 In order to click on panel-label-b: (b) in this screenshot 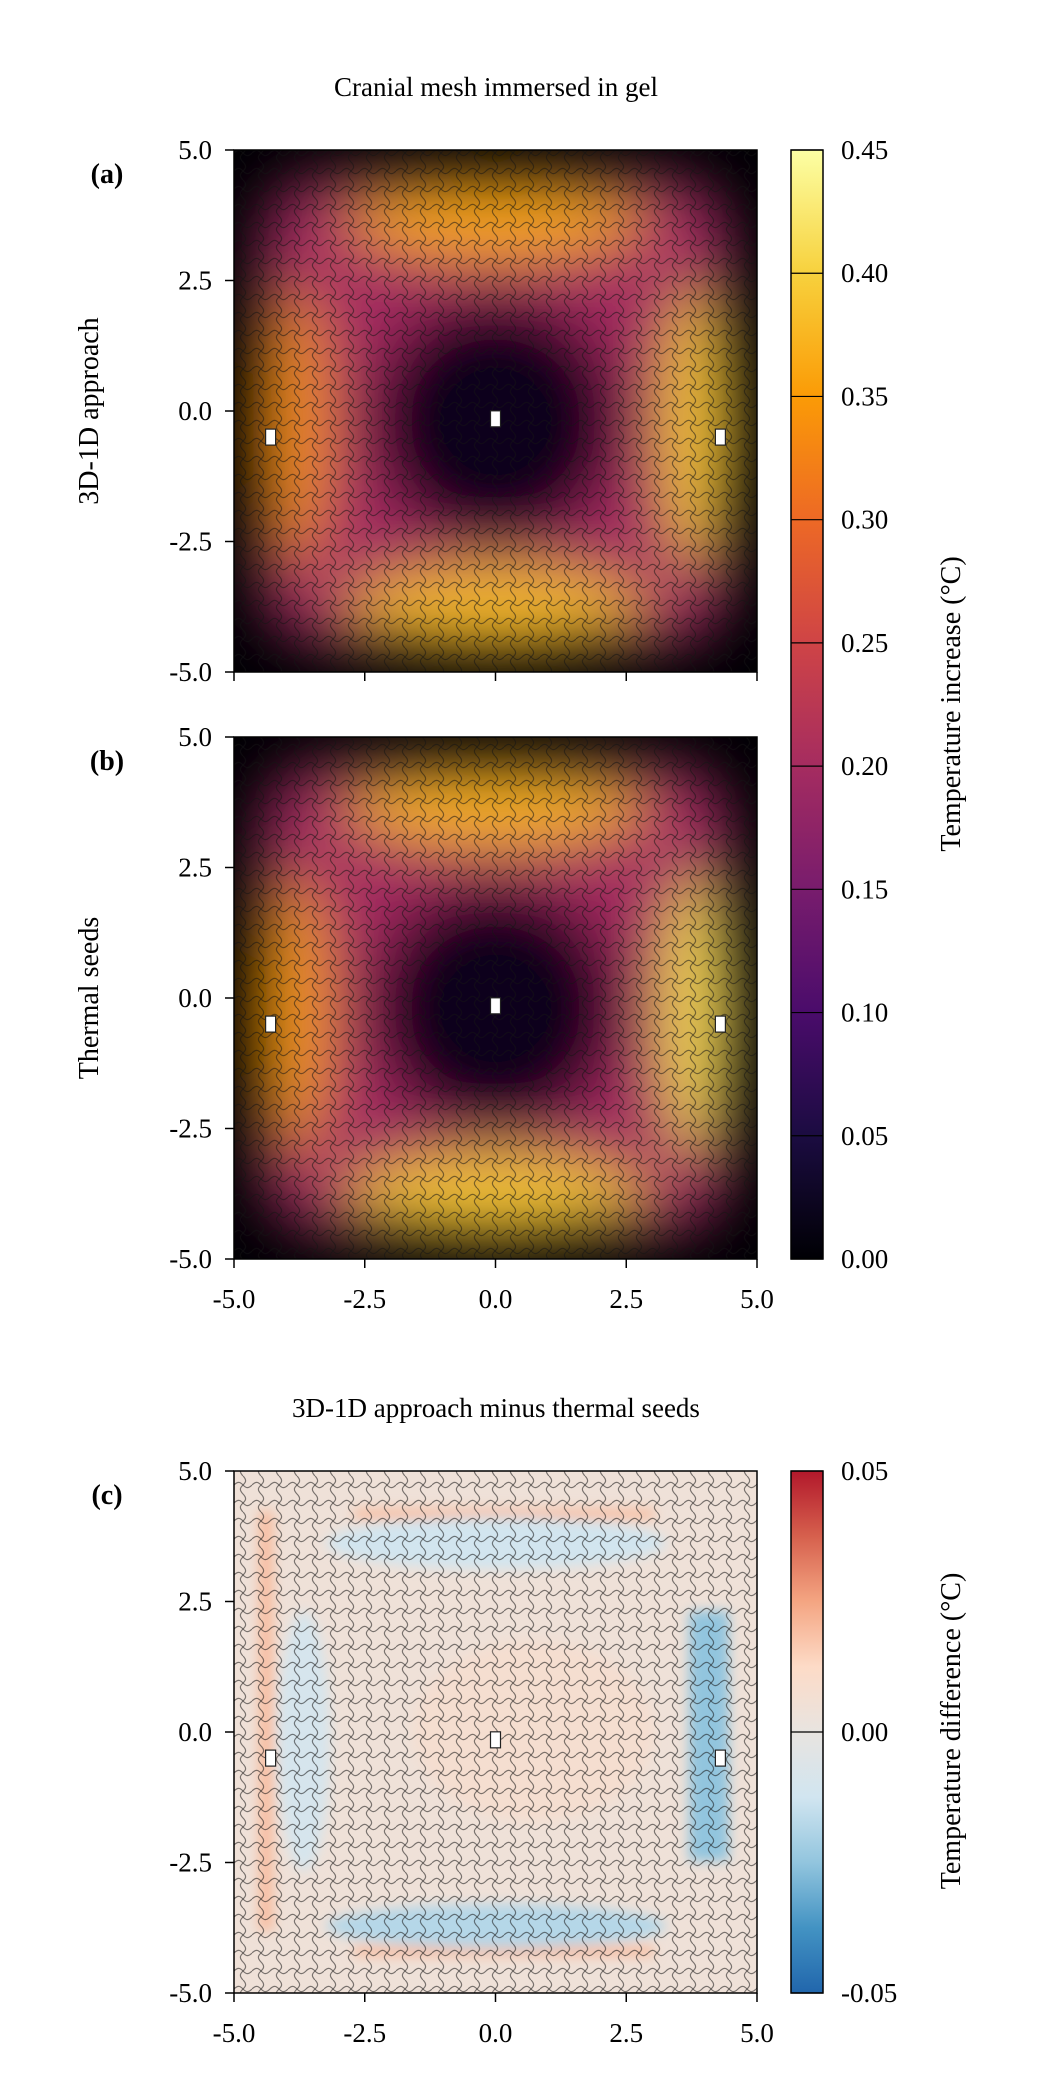, I will do `click(107, 761)`.